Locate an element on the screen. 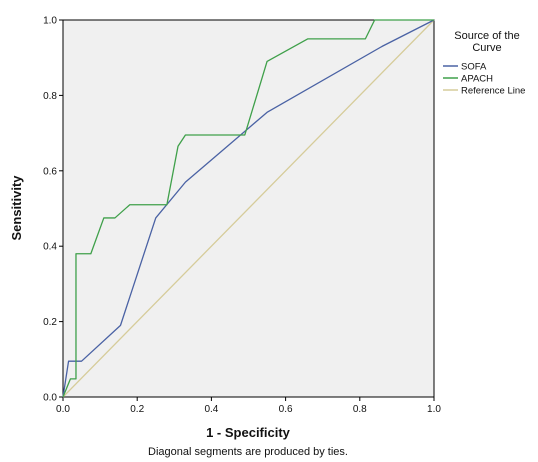  y-axis-title: Sensitivity is located at coordinates (16, 208).